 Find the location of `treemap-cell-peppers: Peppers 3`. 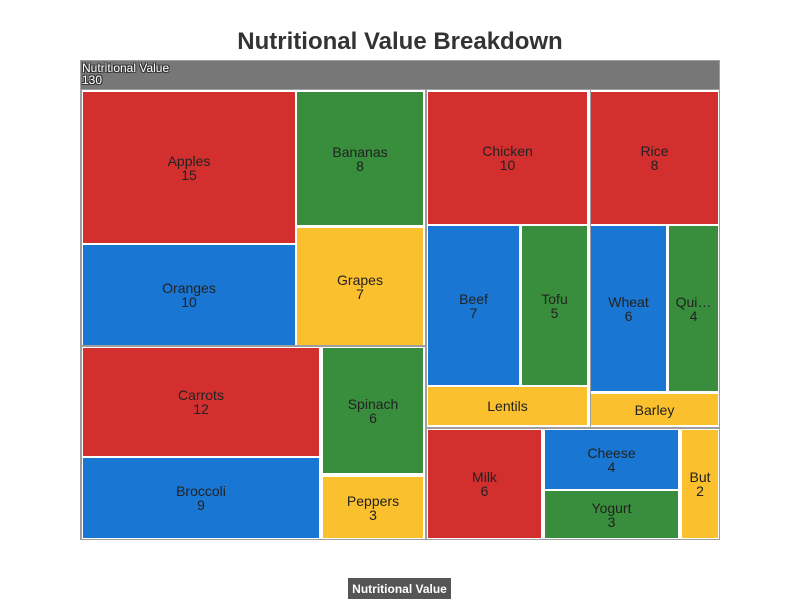

treemap-cell-peppers: Peppers 3 is located at coordinates (373, 507).